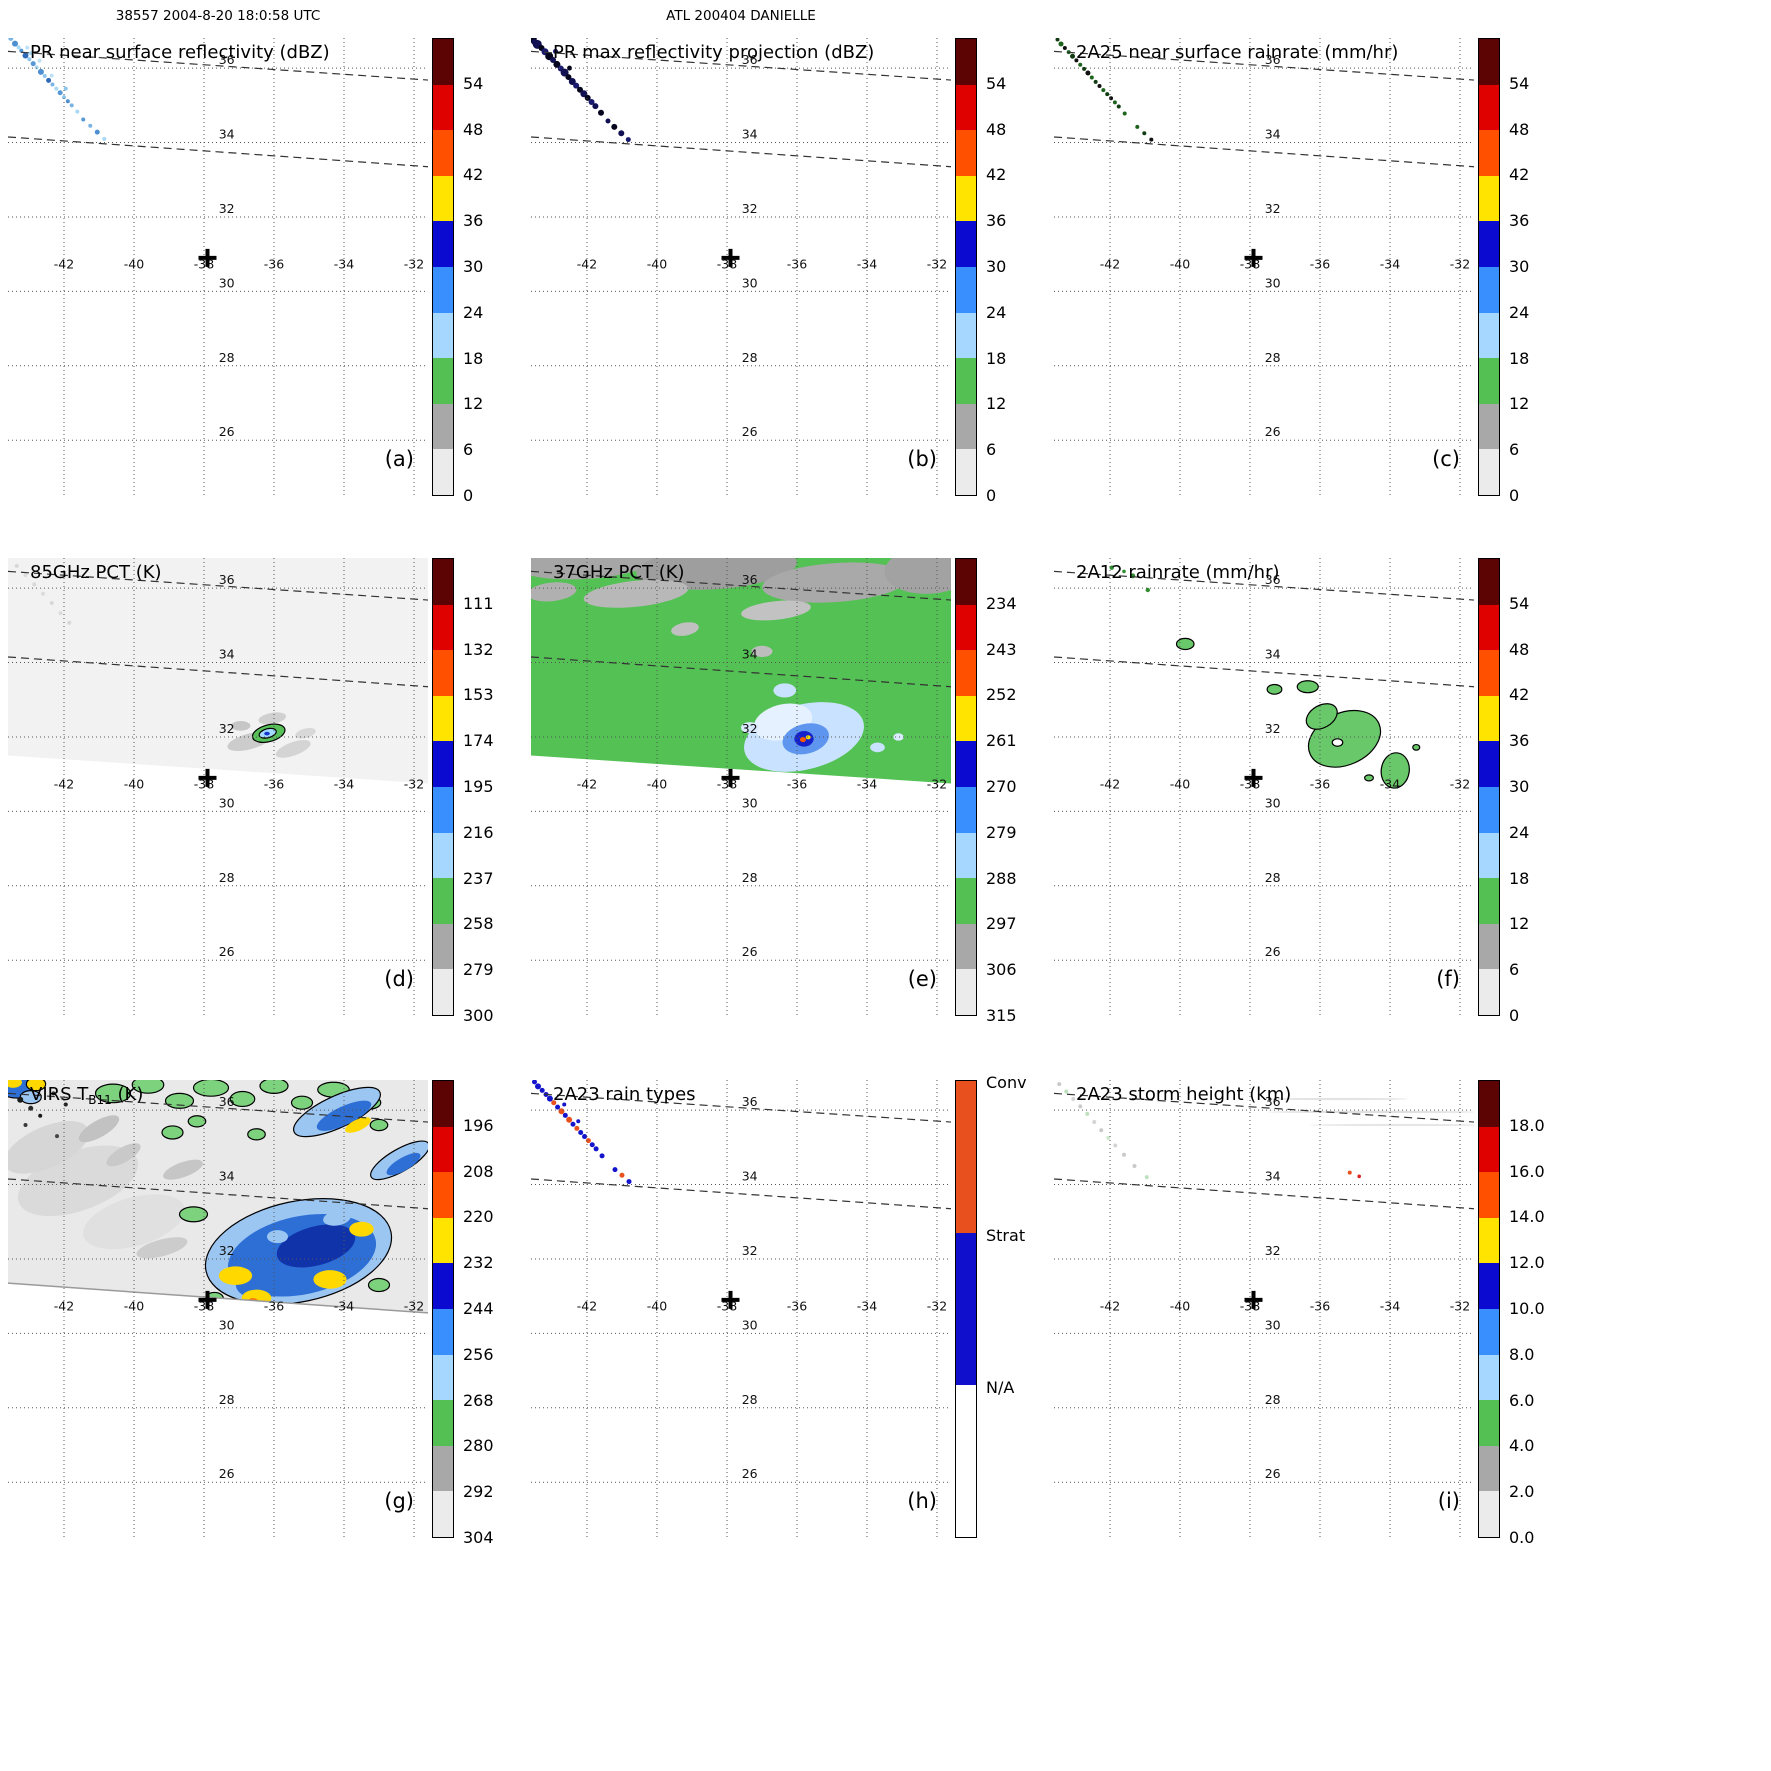  What do you see at coordinates (922, 1501) in the screenshot?
I see `panel-letter-label: (h)` at bounding box center [922, 1501].